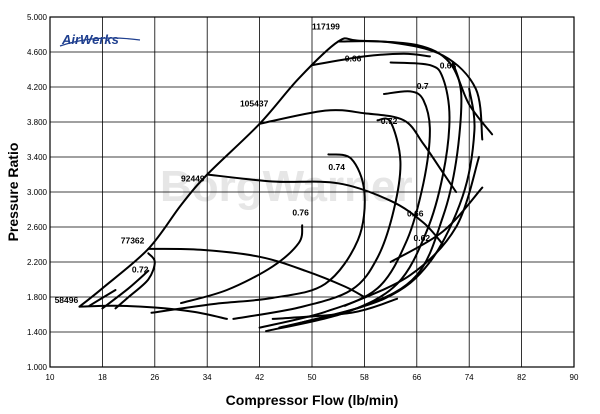 The height and width of the screenshot is (414, 600). What do you see at coordinates (259, 377) in the screenshot?
I see `x-tick-label: 42` at bounding box center [259, 377].